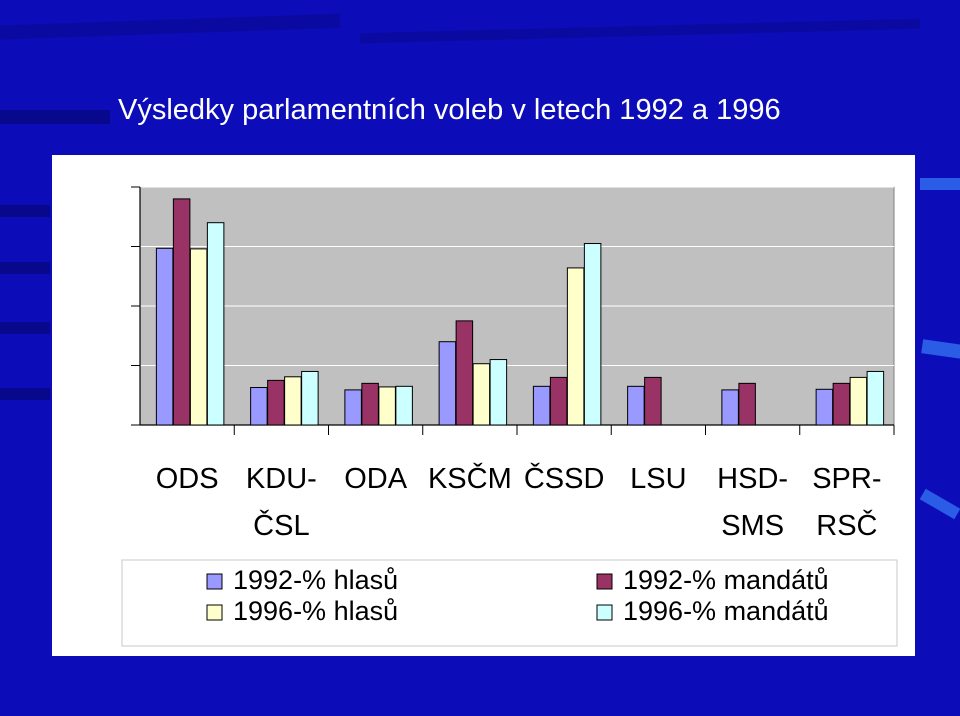 The image size is (960, 716). I want to click on x-category-label: SMS, so click(752, 526).